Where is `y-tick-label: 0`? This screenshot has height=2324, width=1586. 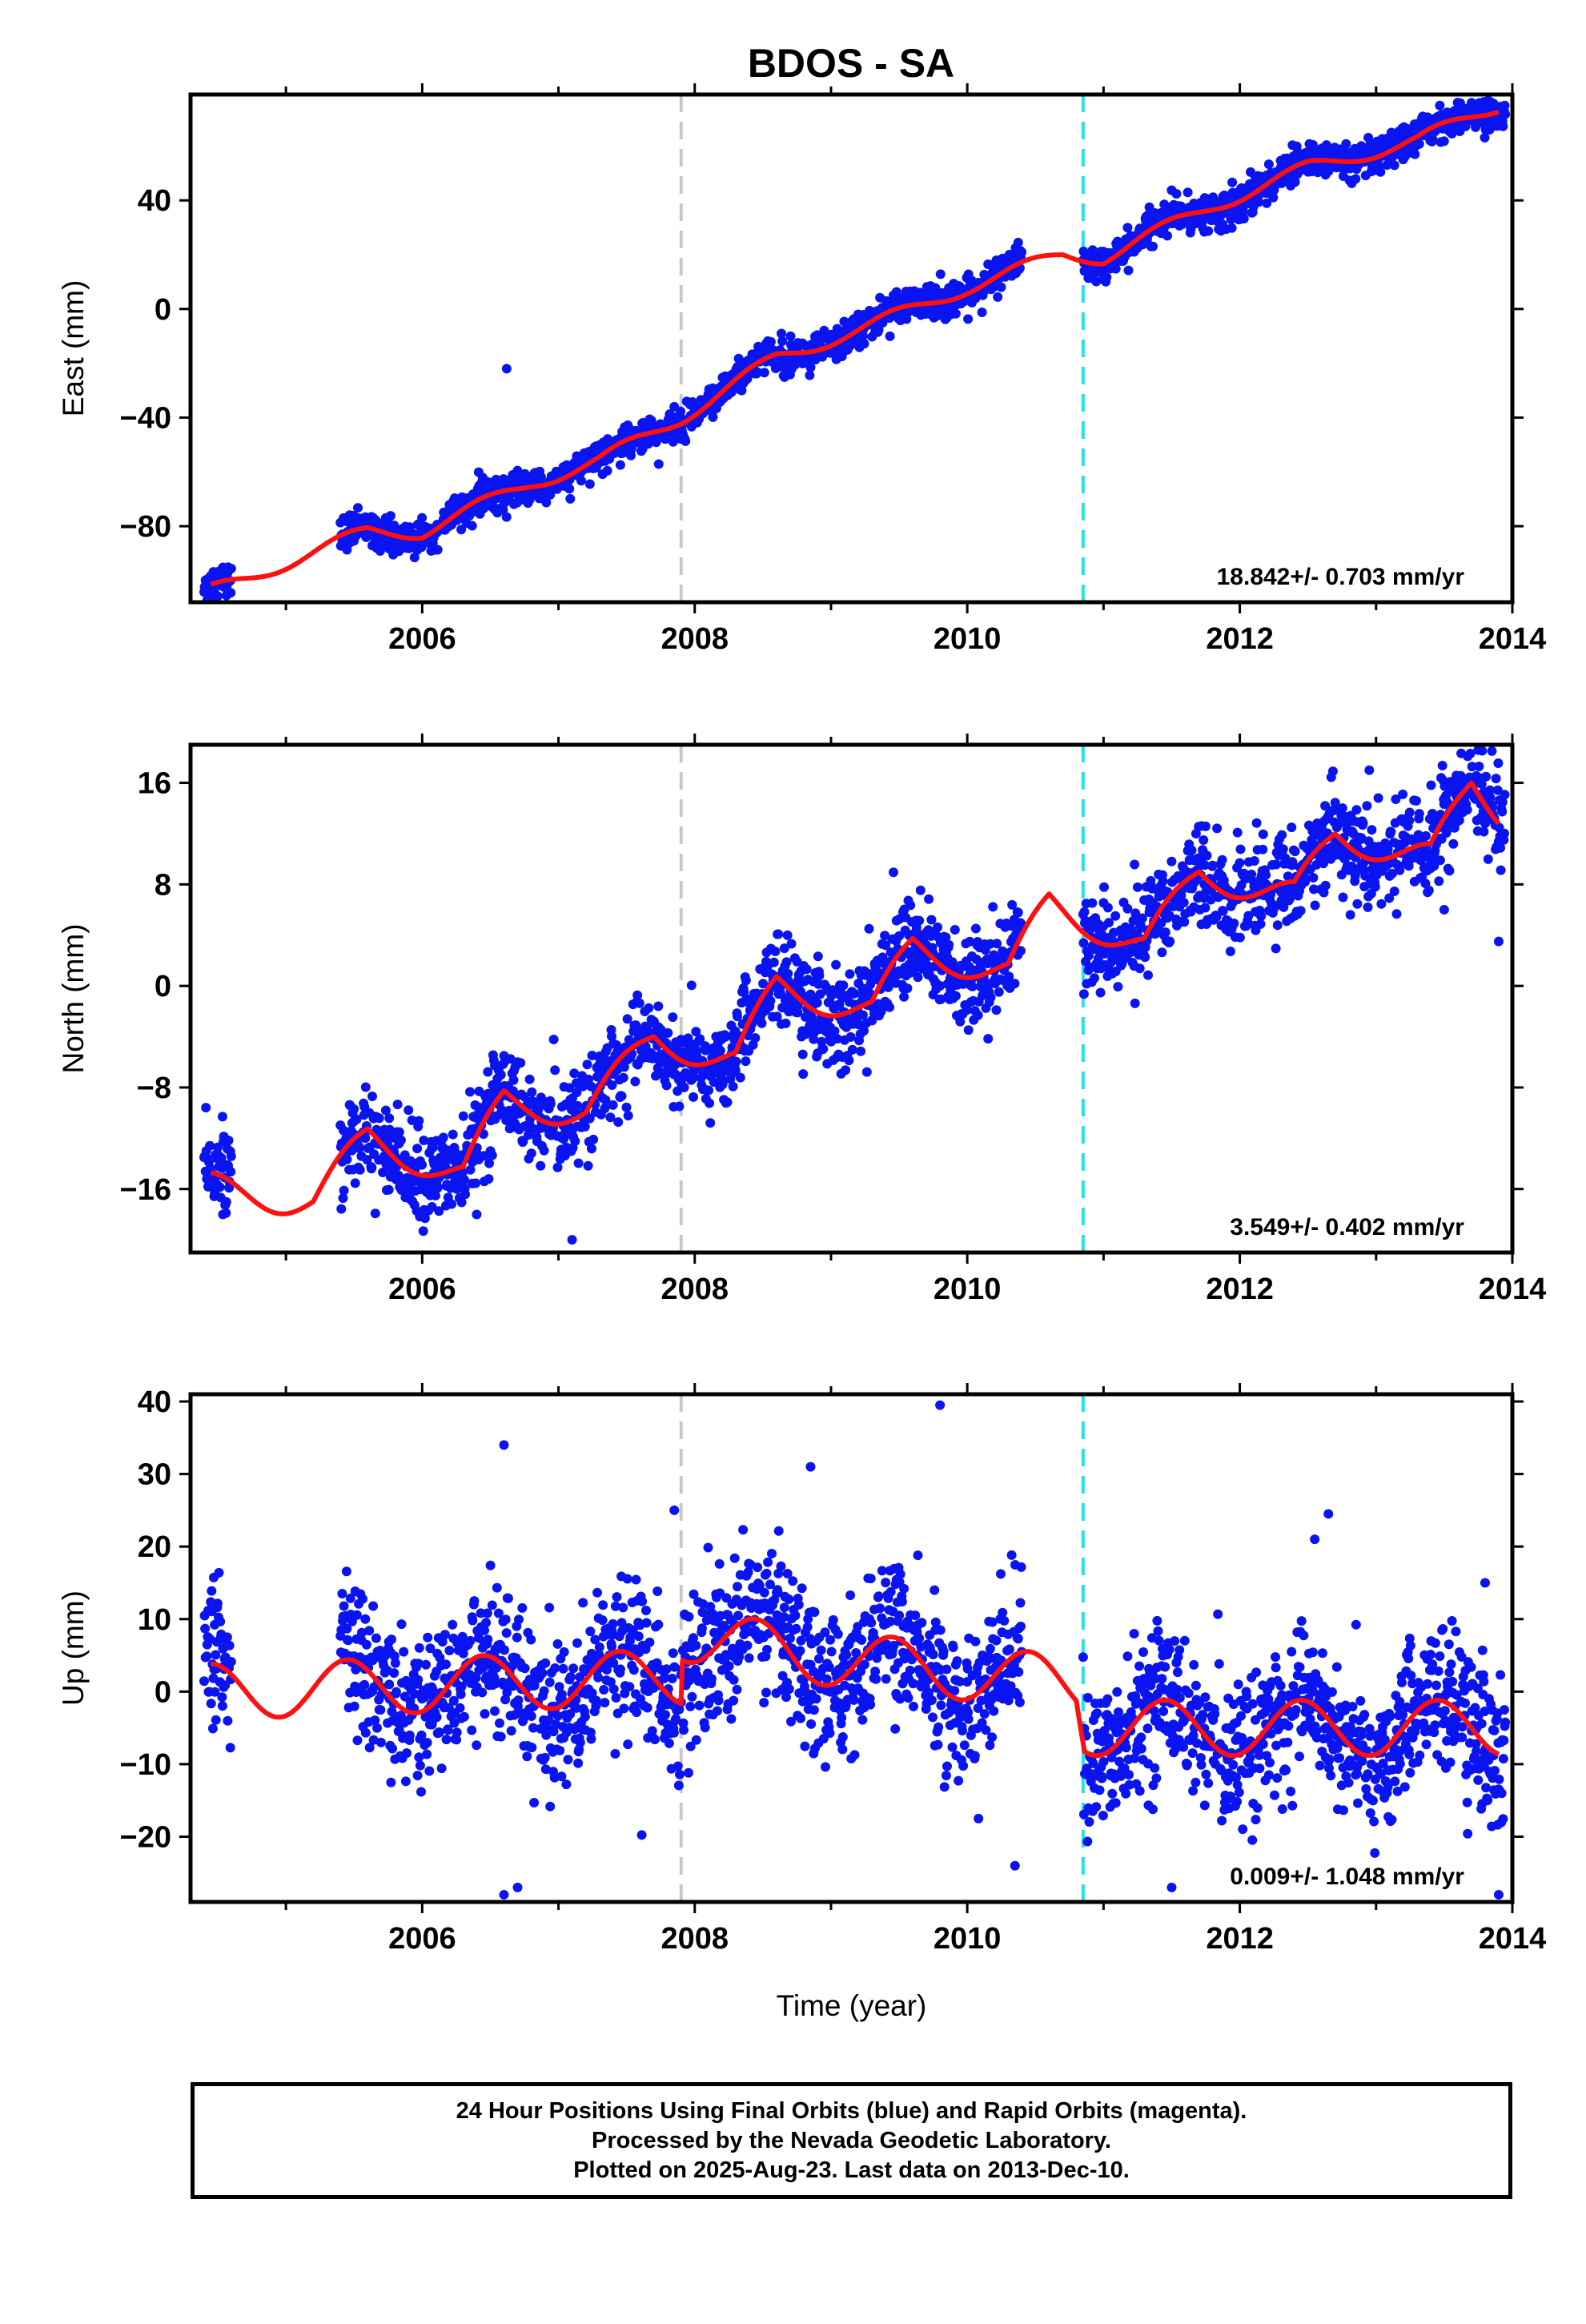 y-tick-label: 0 is located at coordinates (163, 310).